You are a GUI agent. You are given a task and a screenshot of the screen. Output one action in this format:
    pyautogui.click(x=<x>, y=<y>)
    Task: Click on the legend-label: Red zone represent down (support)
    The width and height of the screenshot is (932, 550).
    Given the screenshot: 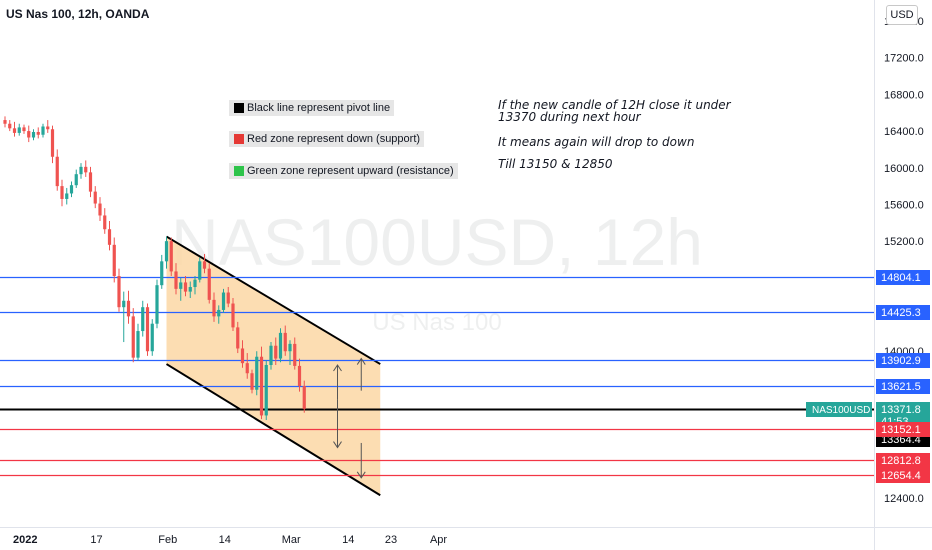 What is the action you would take?
    pyautogui.click(x=334, y=139)
    